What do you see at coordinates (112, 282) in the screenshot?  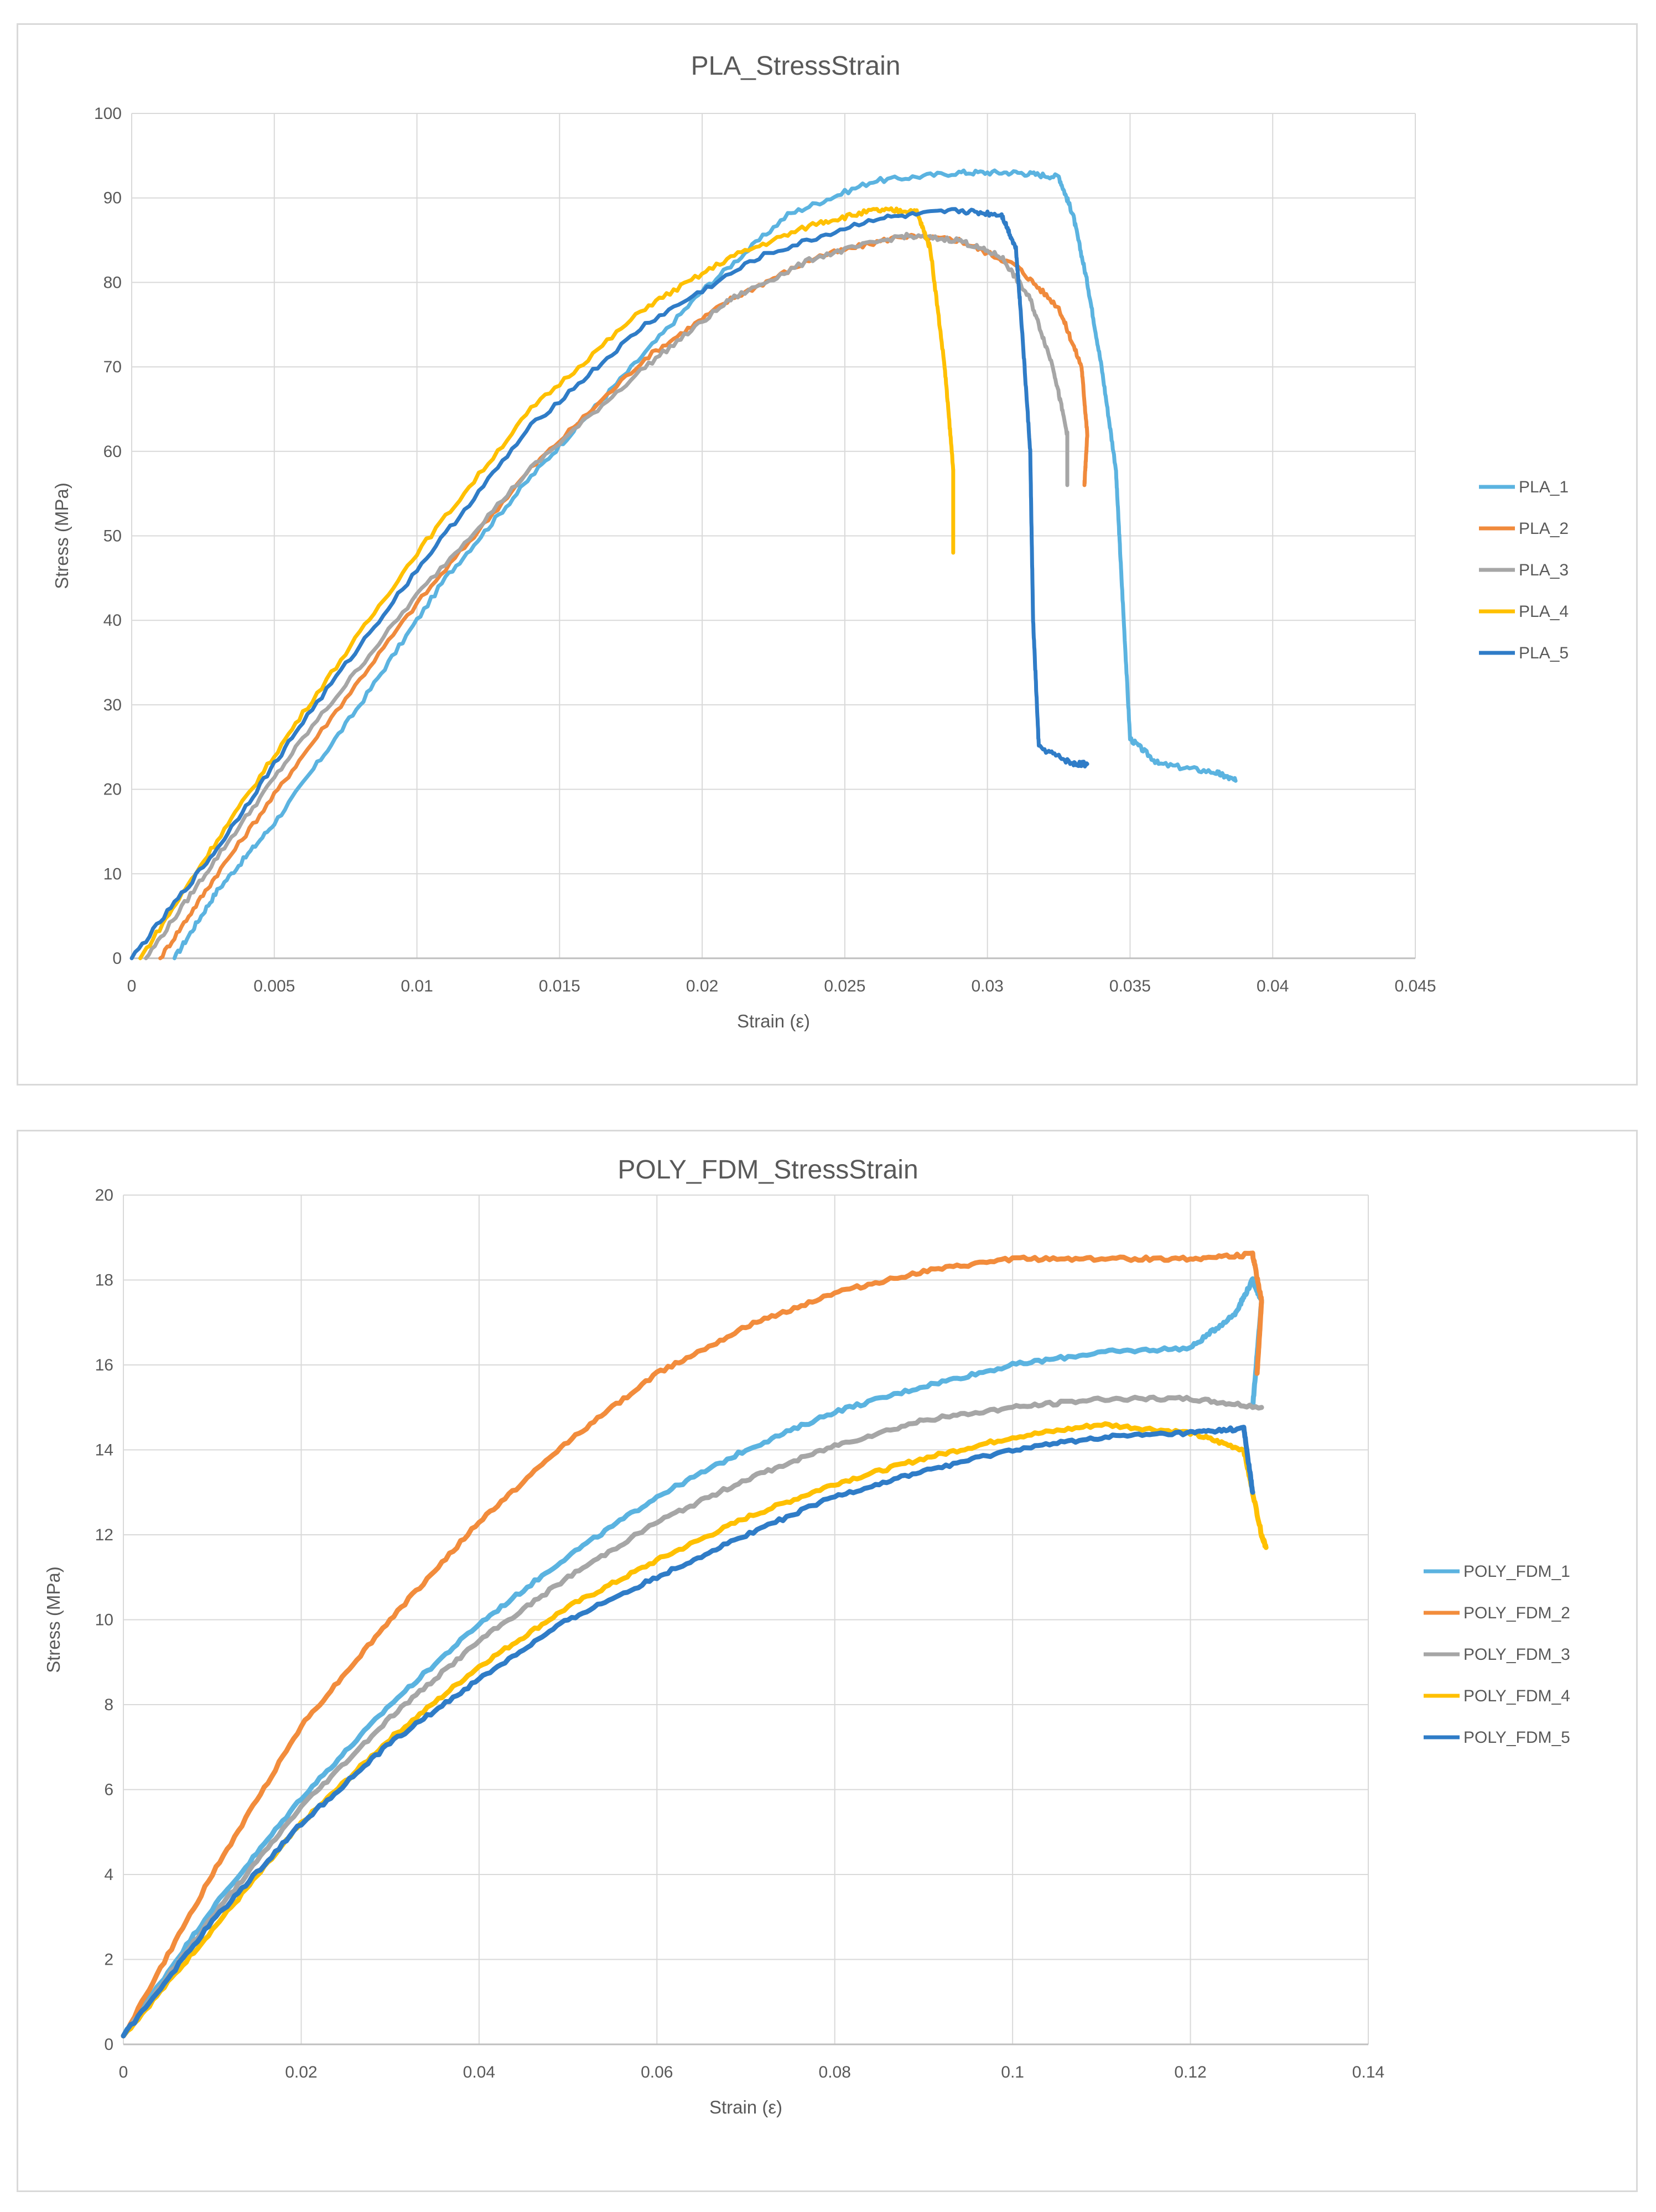 I see `y-tick-label: 80` at bounding box center [112, 282].